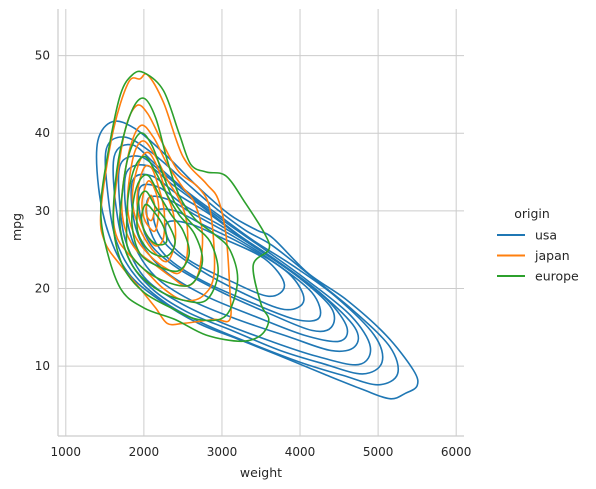 The height and width of the screenshot is (489, 596). Describe the element at coordinates (538, 245) in the screenshot. I see `legend: origin usa japan europe` at that location.